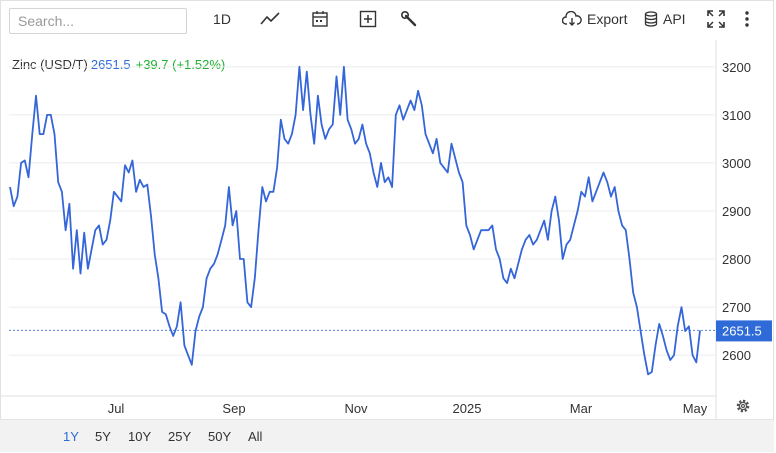 This screenshot has height=453, width=776. What do you see at coordinates (233, 408) in the screenshot?
I see `x-tick-label: Sep` at bounding box center [233, 408].